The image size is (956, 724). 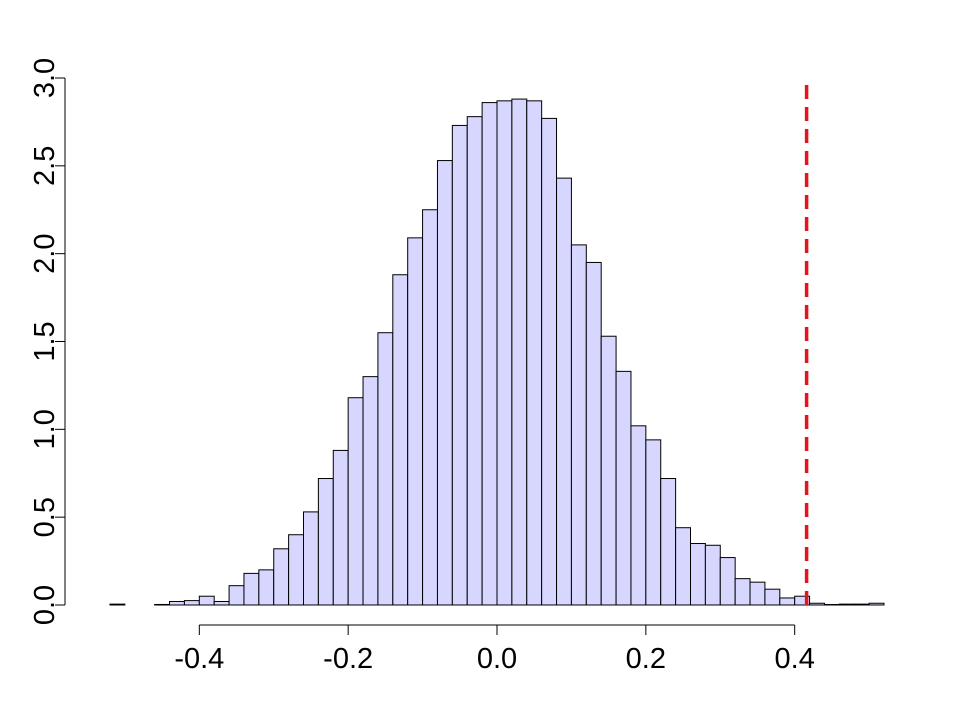 I want to click on y-tick-label: 0.5, so click(x=45, y=517).